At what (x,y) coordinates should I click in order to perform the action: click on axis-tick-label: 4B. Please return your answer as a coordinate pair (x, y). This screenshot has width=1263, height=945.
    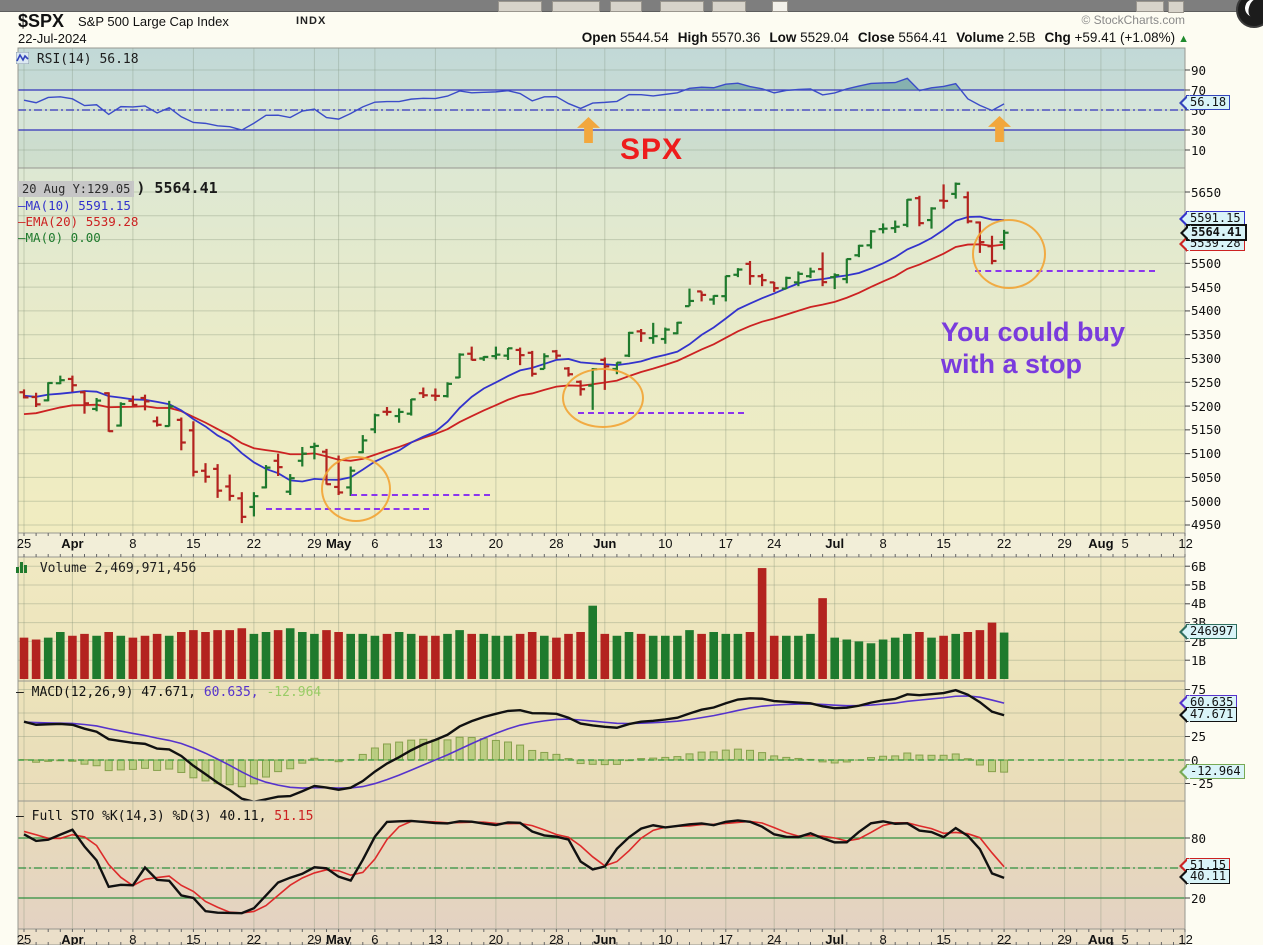
    Looking at the image, I should click on (1199, 604).